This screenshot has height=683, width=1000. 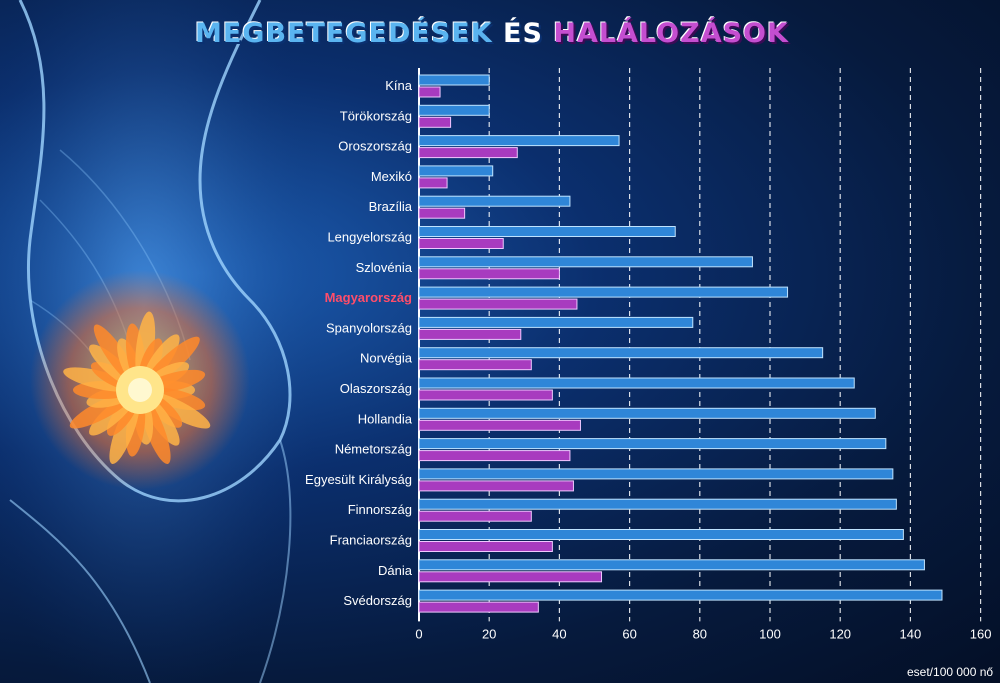 I want to click on x-tick-label: 60, so click(x=629, y=633).